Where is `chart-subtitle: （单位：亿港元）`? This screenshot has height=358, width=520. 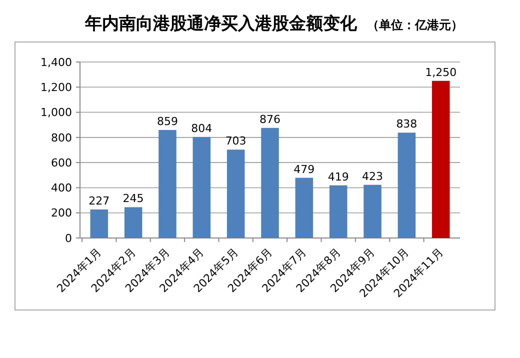
chart-subtitle: （单位：亿港元） is located at coordinates (415, 25).